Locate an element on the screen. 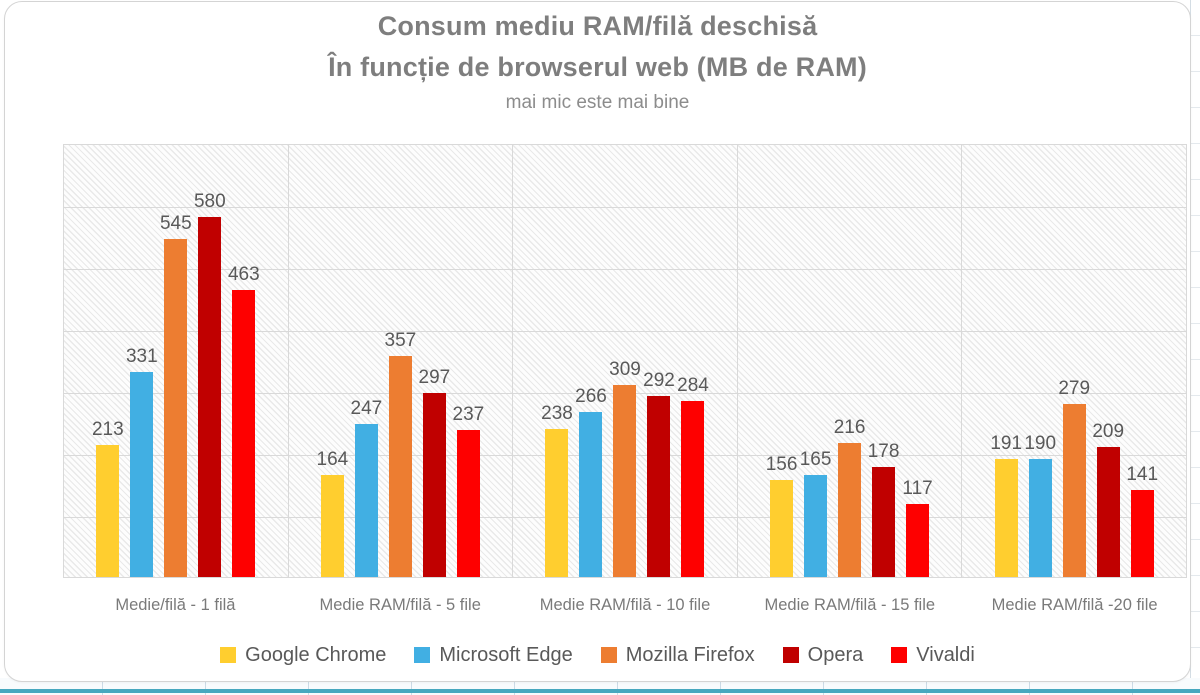 Image resolution: width=1200 pixels, height=695 pixels. bar-vivaldi: 141 is located at coordinates (1142, 520).